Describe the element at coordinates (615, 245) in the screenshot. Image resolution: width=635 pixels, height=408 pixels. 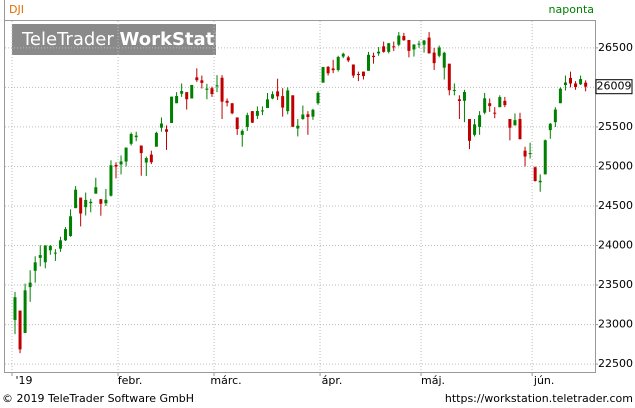
I see `y-tick-label: 24000` at that location.